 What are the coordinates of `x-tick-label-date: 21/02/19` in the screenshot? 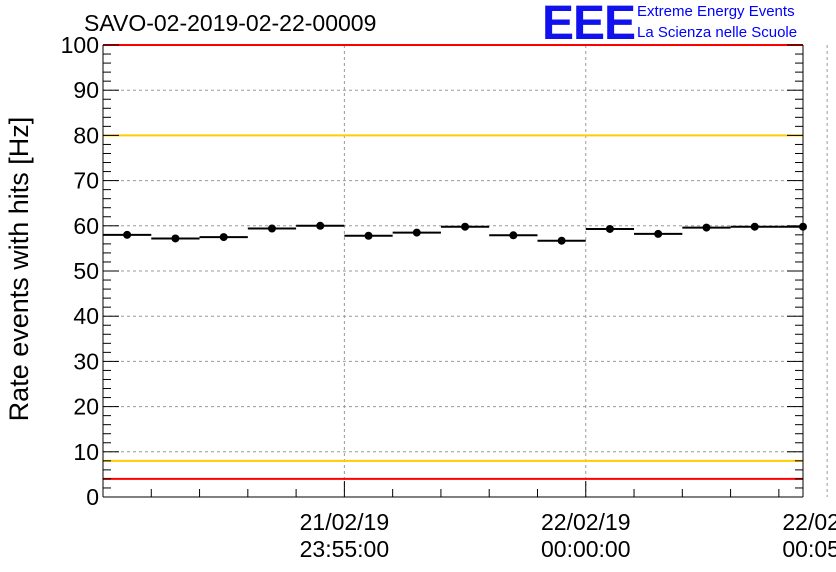 It's located at (345, 522).